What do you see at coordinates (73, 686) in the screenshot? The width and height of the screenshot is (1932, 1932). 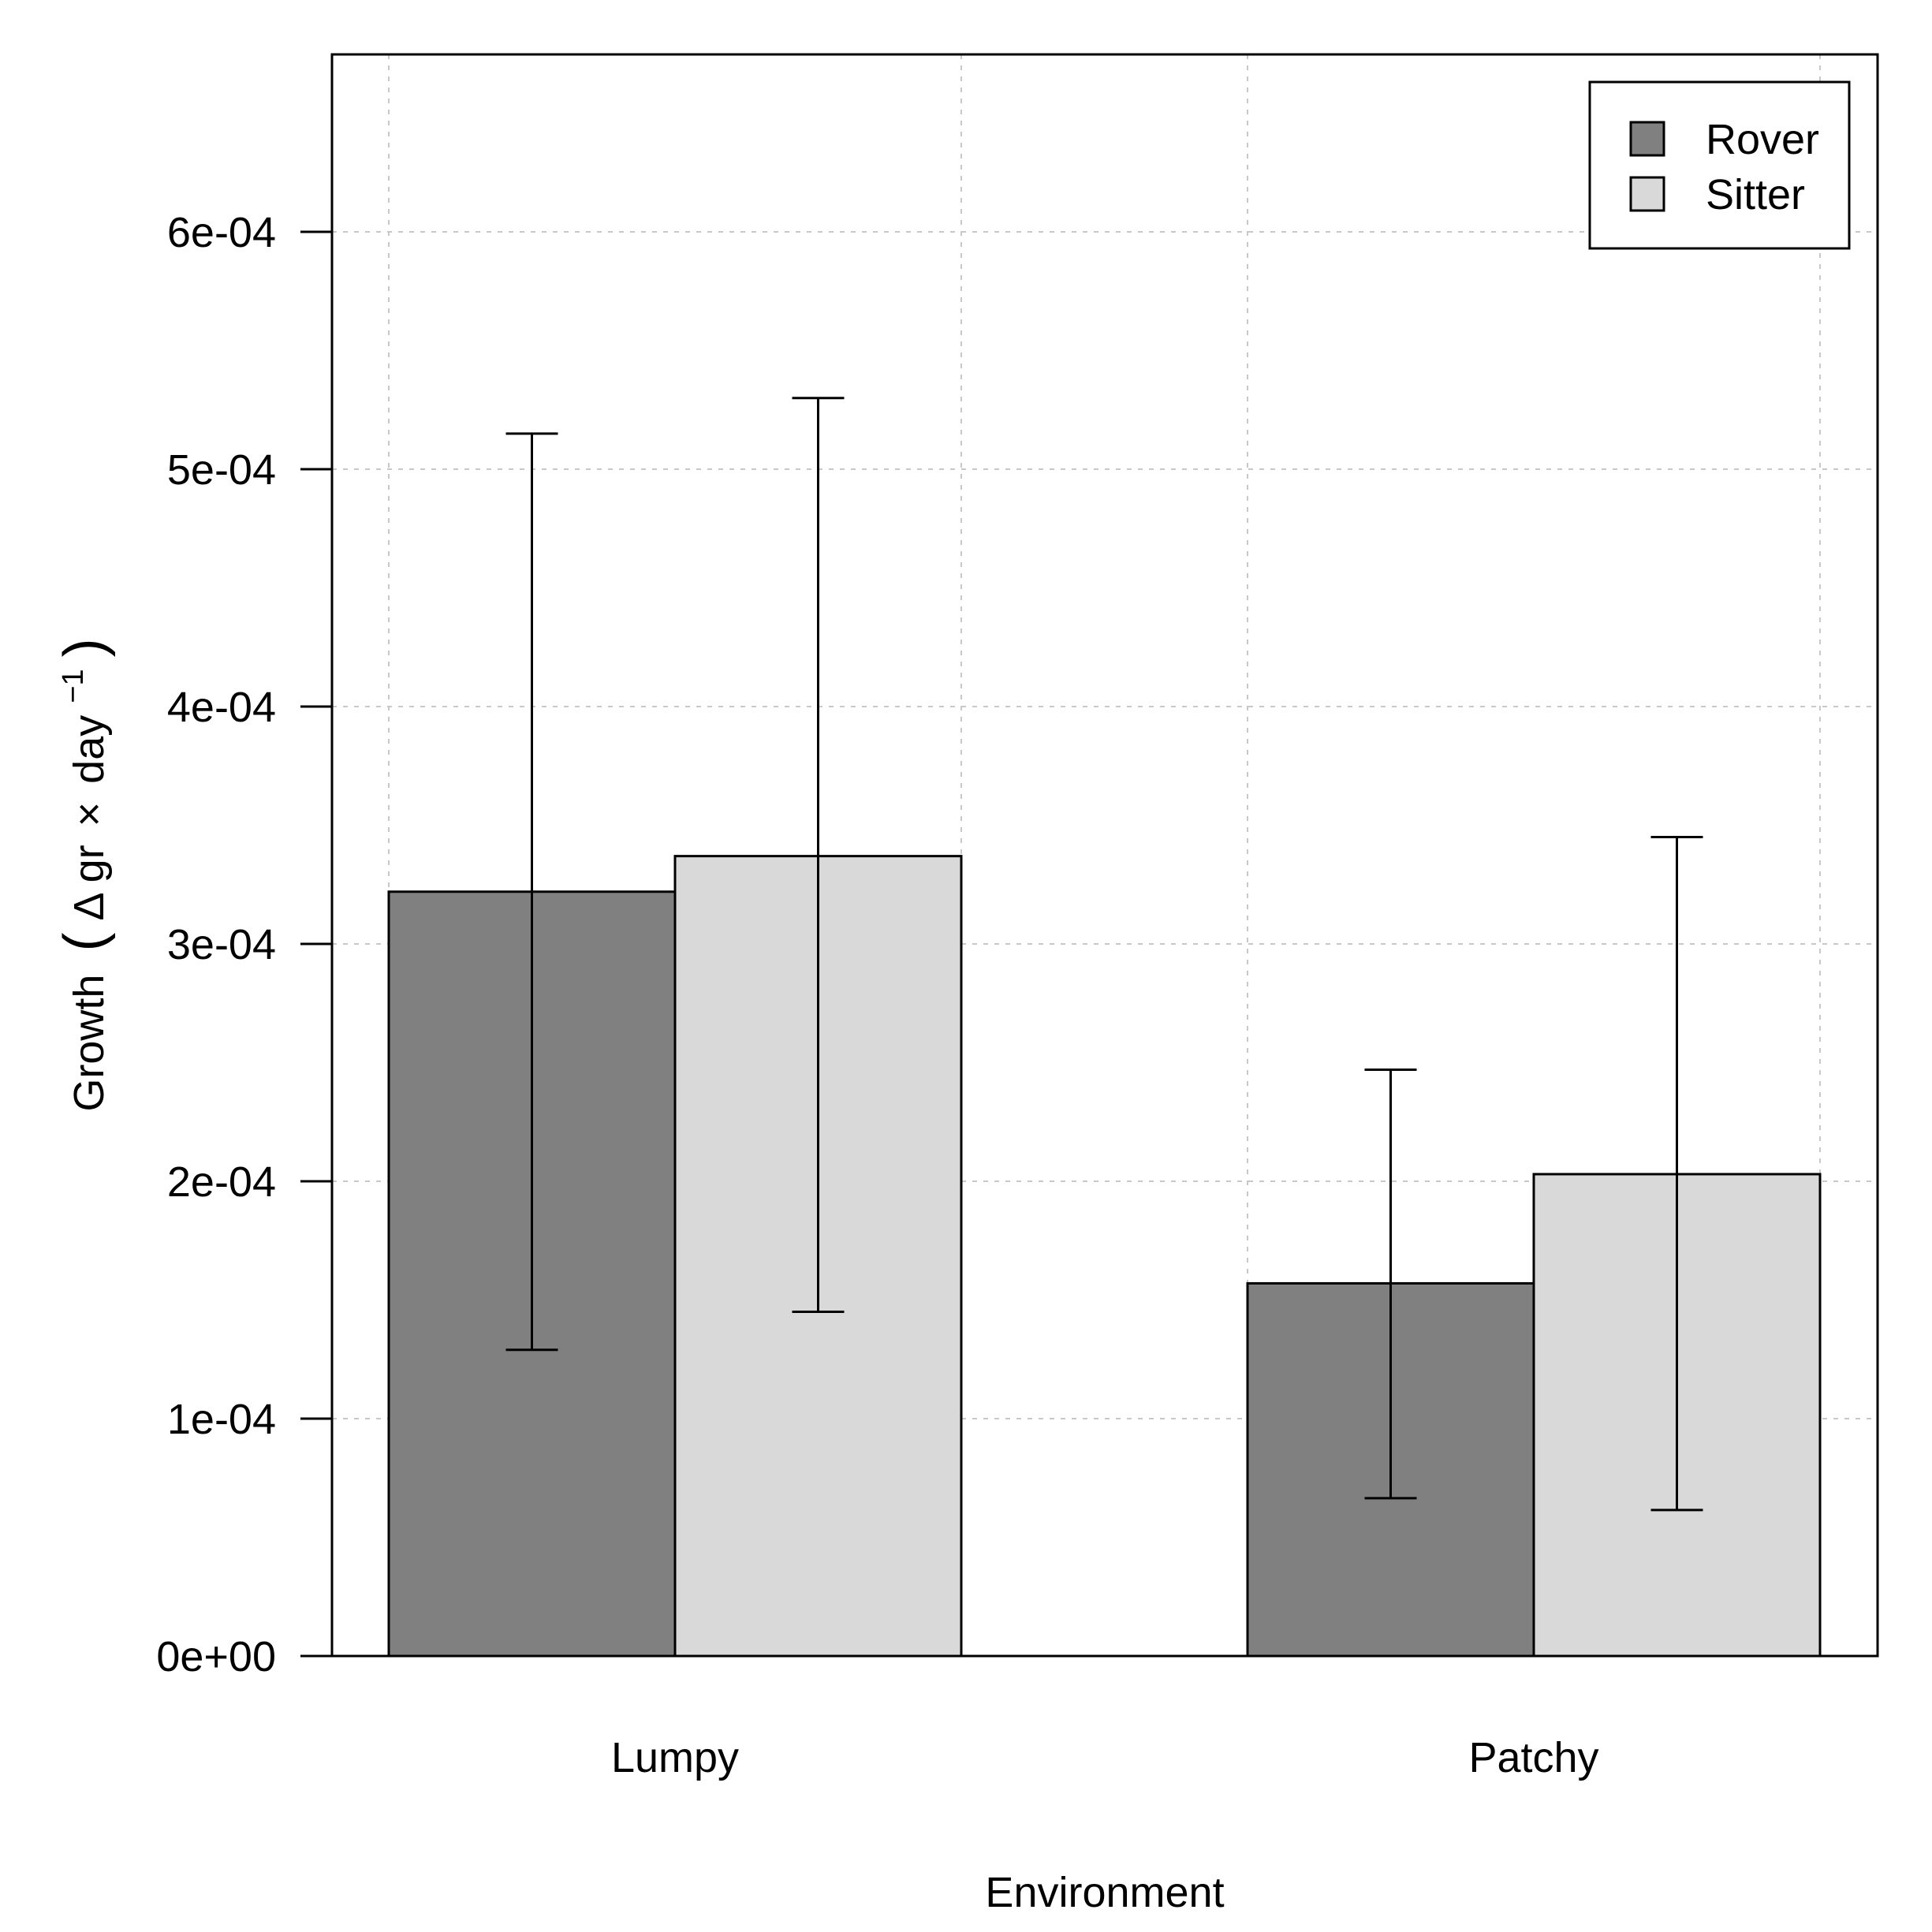 I see `y-axis-title-exponent: −1` at bounding box center [73, 686].